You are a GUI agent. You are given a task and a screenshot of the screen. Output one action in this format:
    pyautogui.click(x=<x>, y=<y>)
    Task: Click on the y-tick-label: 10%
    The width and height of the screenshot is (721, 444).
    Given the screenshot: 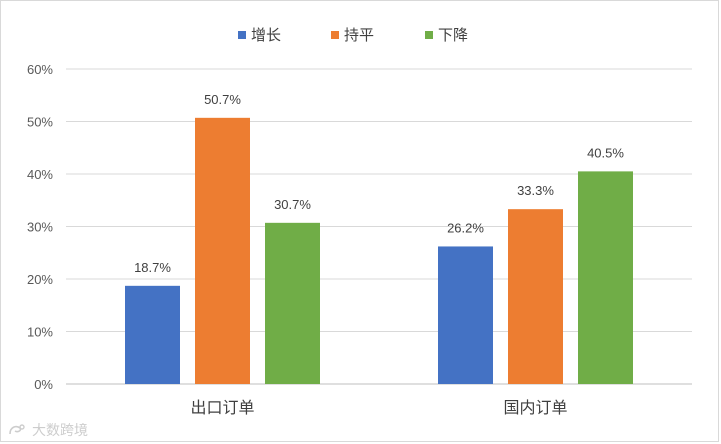 What is the action you would take?
    pyautogui.click(x=40, y=332)
    